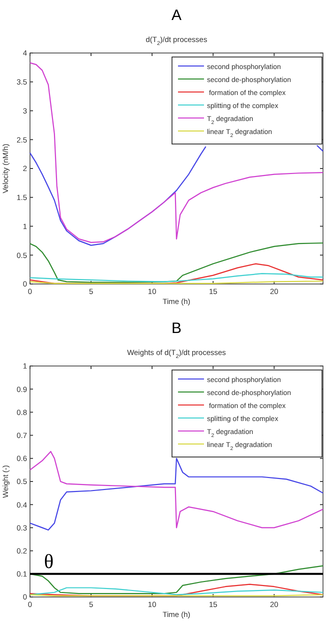  I want to click on chart-title: B, so click(176, 328).